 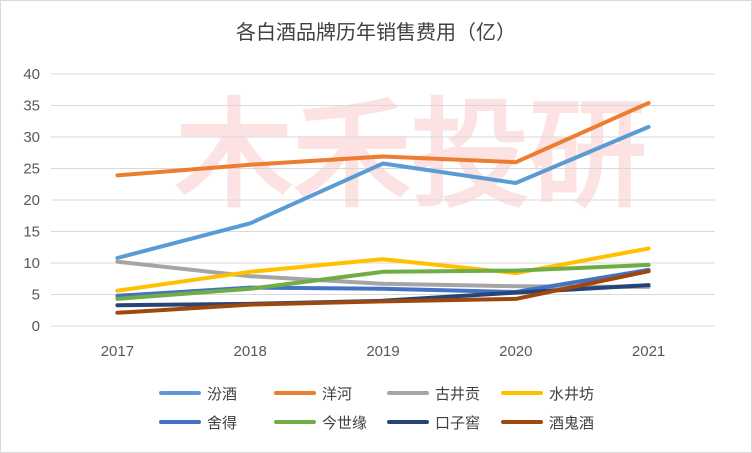 I want to click on legend-item: 汾酒, so click(x=198, y=394).